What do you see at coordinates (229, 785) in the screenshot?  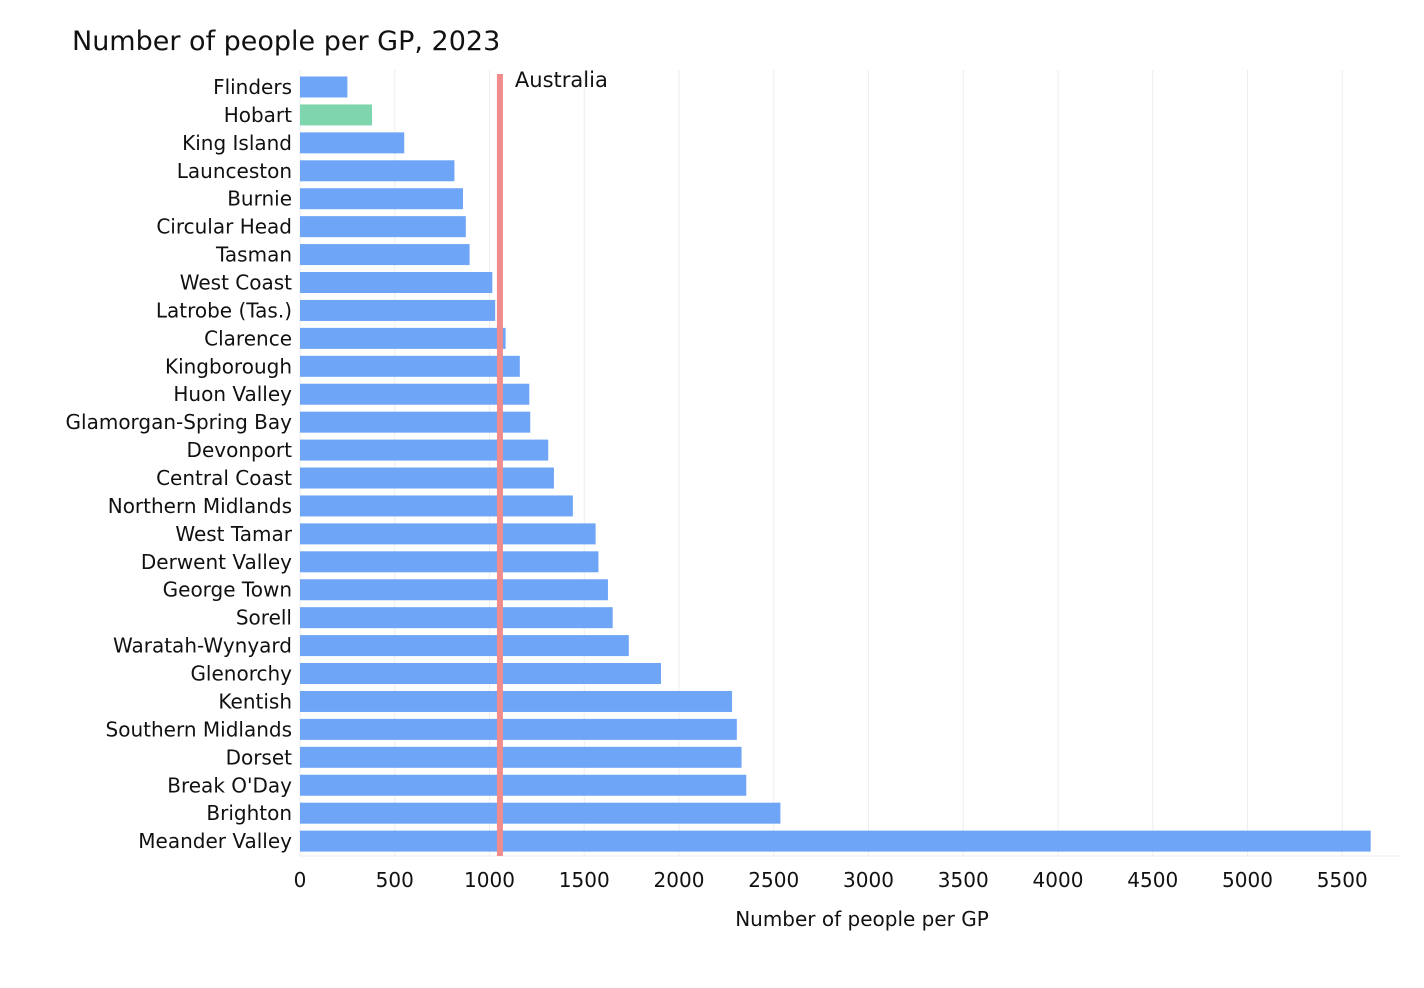 I see `category-label: Break O'Day` at bounding box center [229, 785].